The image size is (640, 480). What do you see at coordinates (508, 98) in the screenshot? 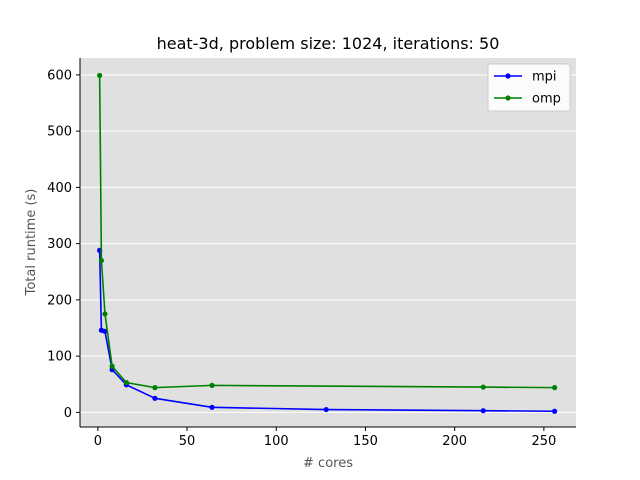
I see `legend-marker-omp` at bounding box center [508, 98].